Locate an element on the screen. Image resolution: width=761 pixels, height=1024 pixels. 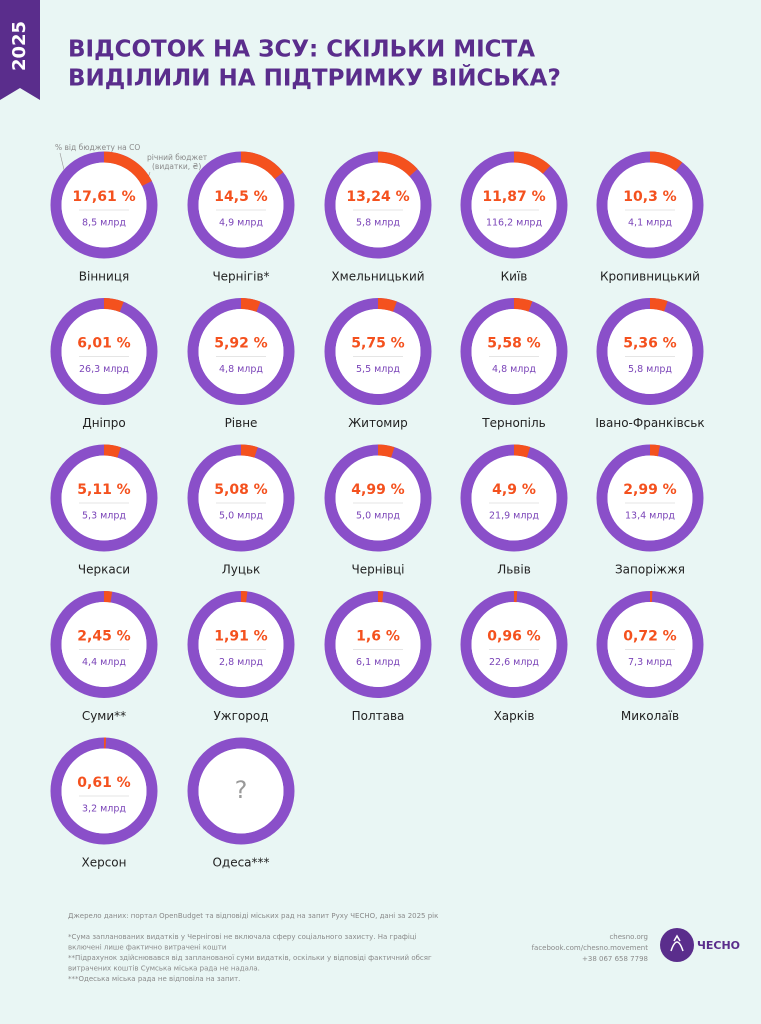
budget-label: 6,1 млрд is located at coordinates (378, 662).